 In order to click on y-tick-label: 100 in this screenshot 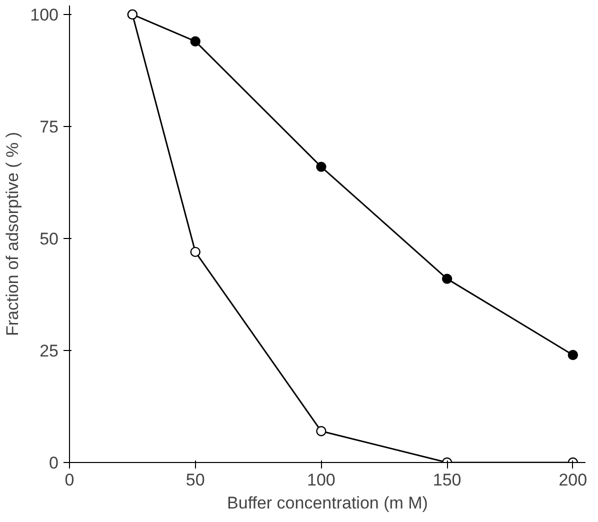, I will do `click(44, 14)`.